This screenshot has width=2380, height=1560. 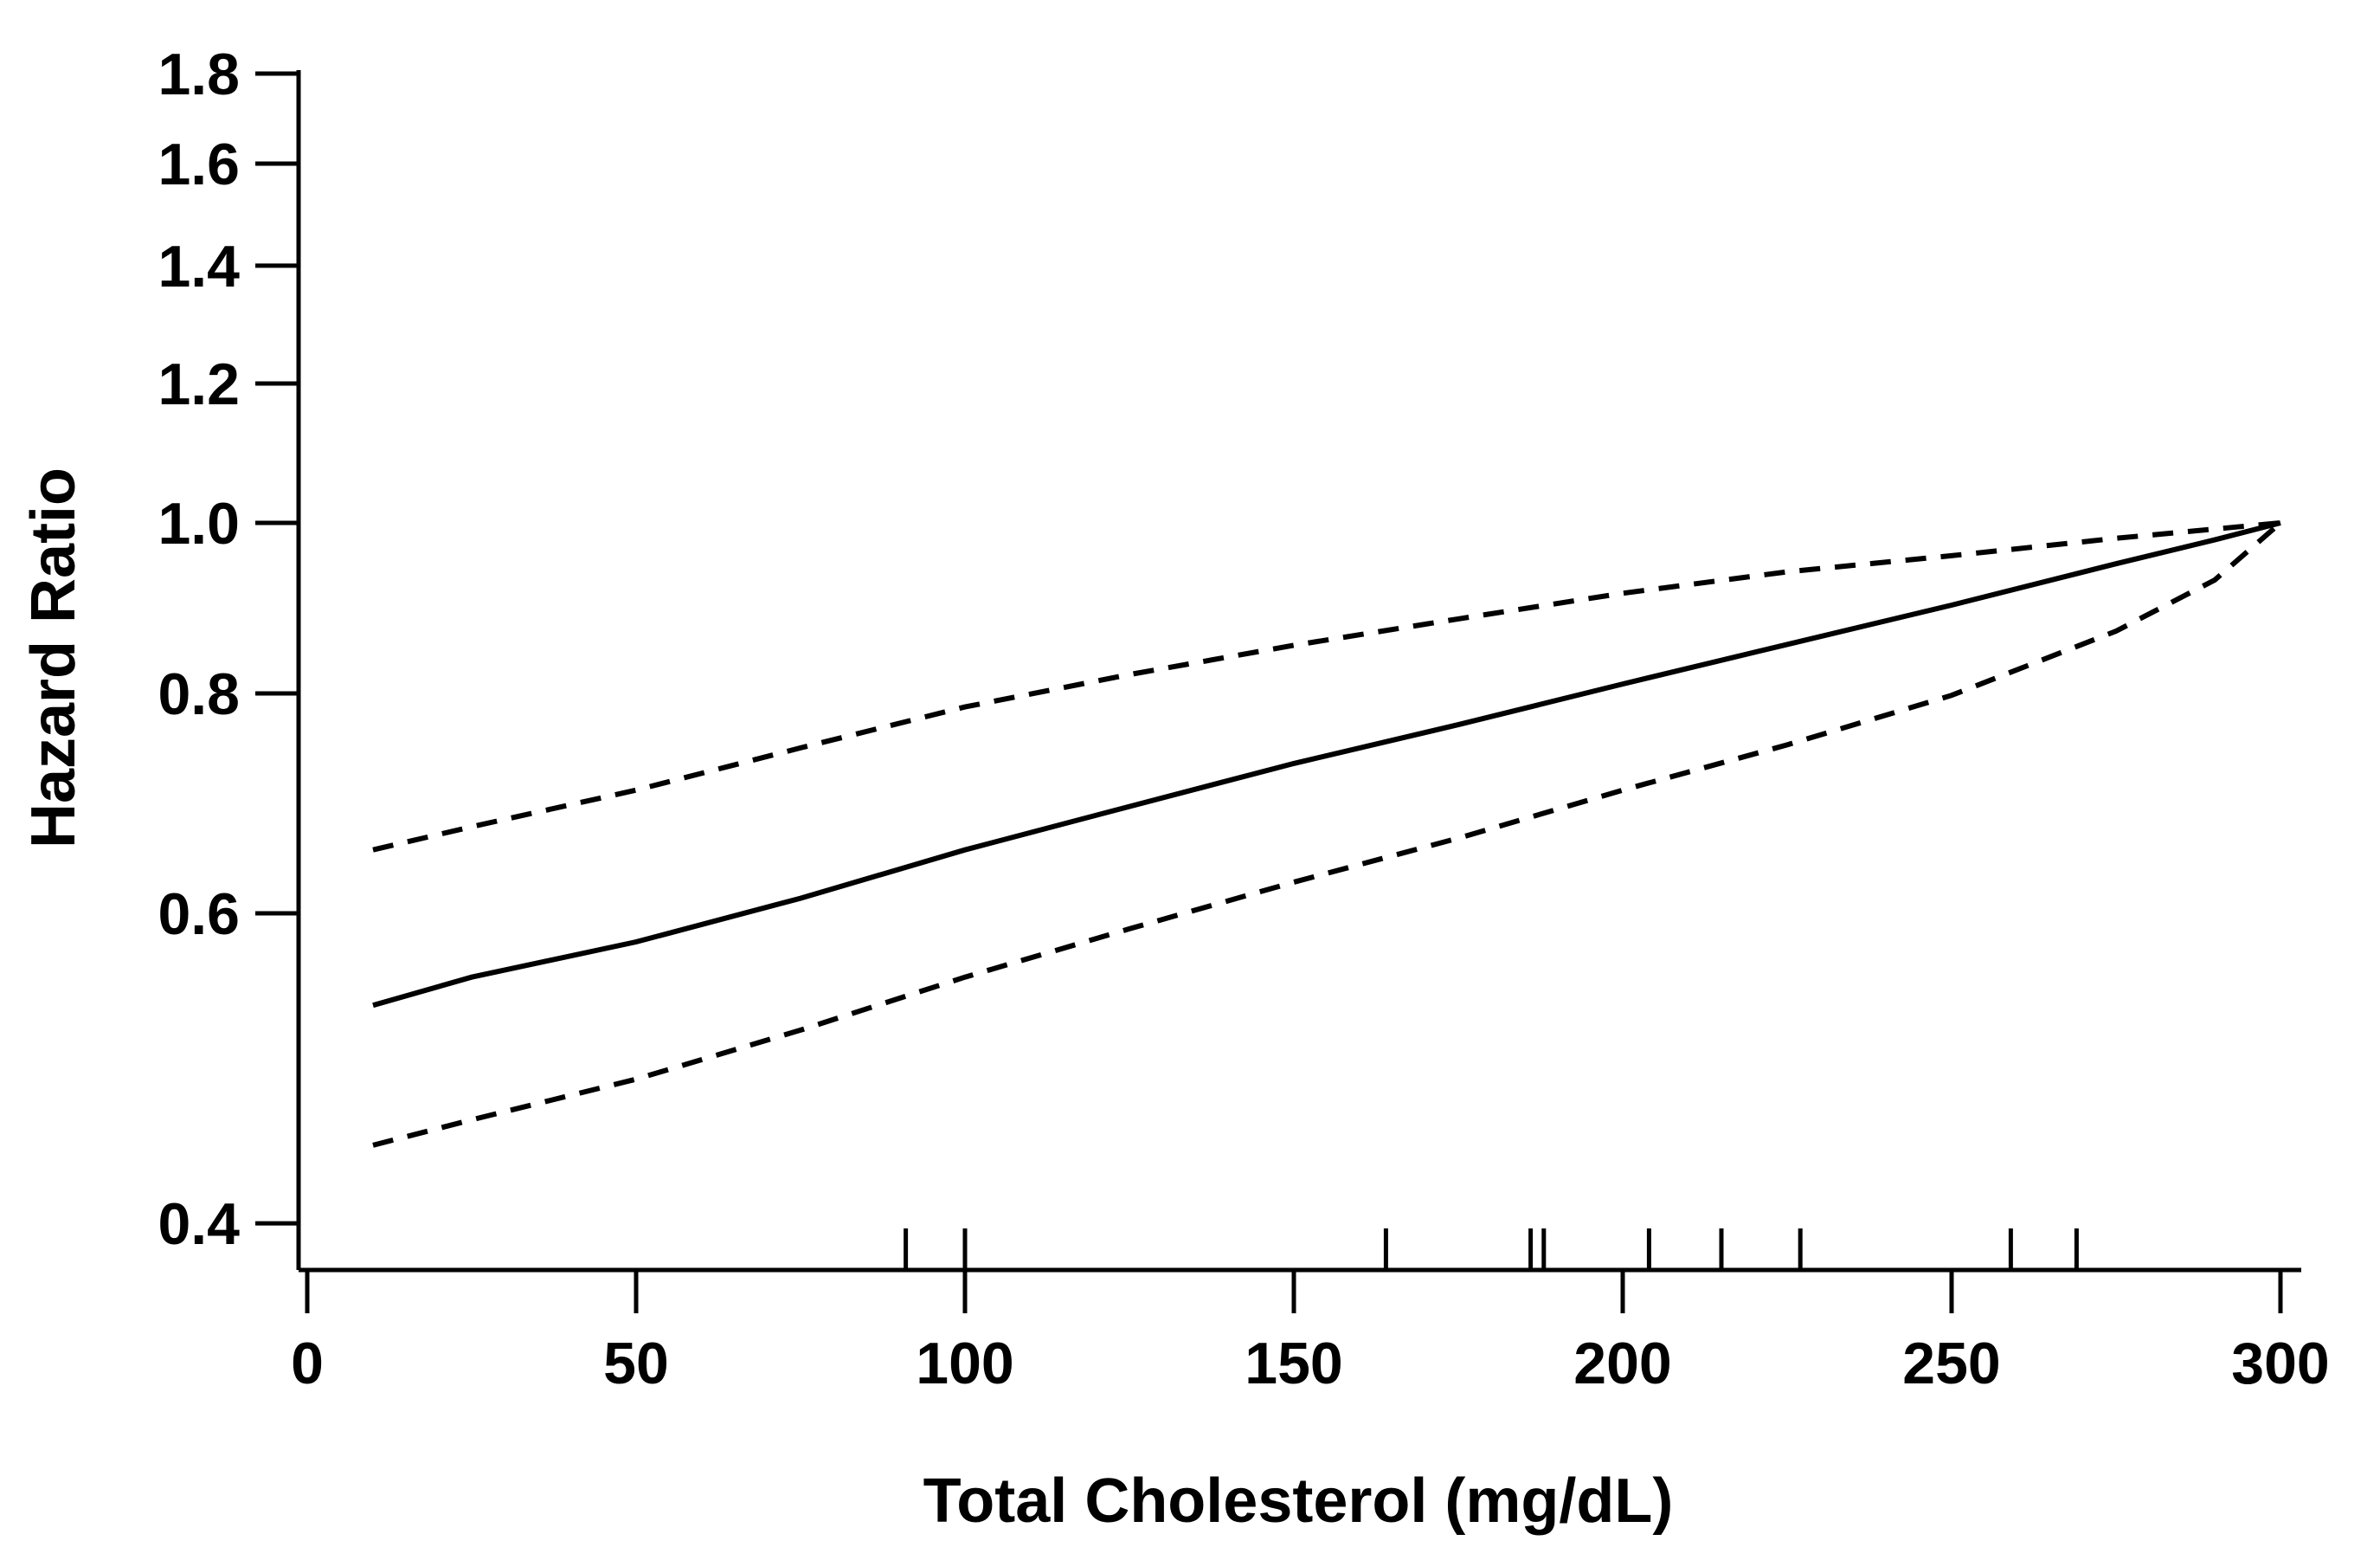 I want to click on x-tick-label: 0, so click(x=307, y=1363).